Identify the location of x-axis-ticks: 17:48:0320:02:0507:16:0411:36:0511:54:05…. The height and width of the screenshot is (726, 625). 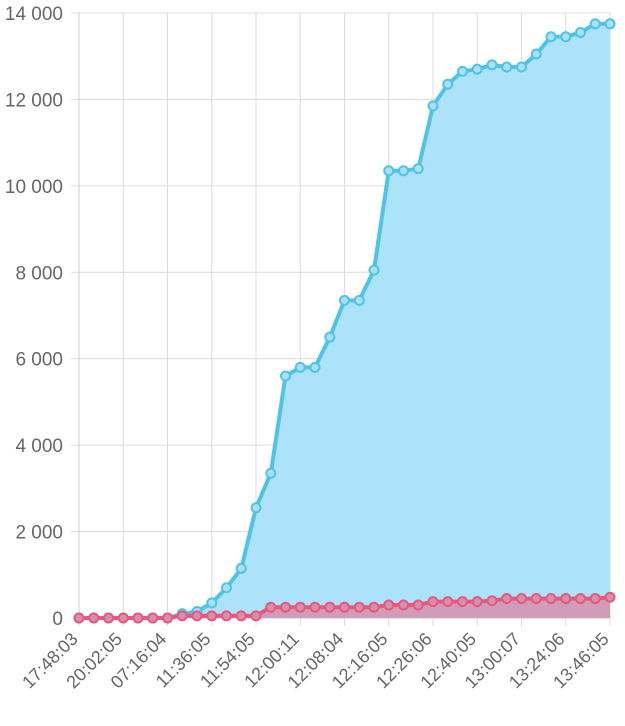
(315, 661).